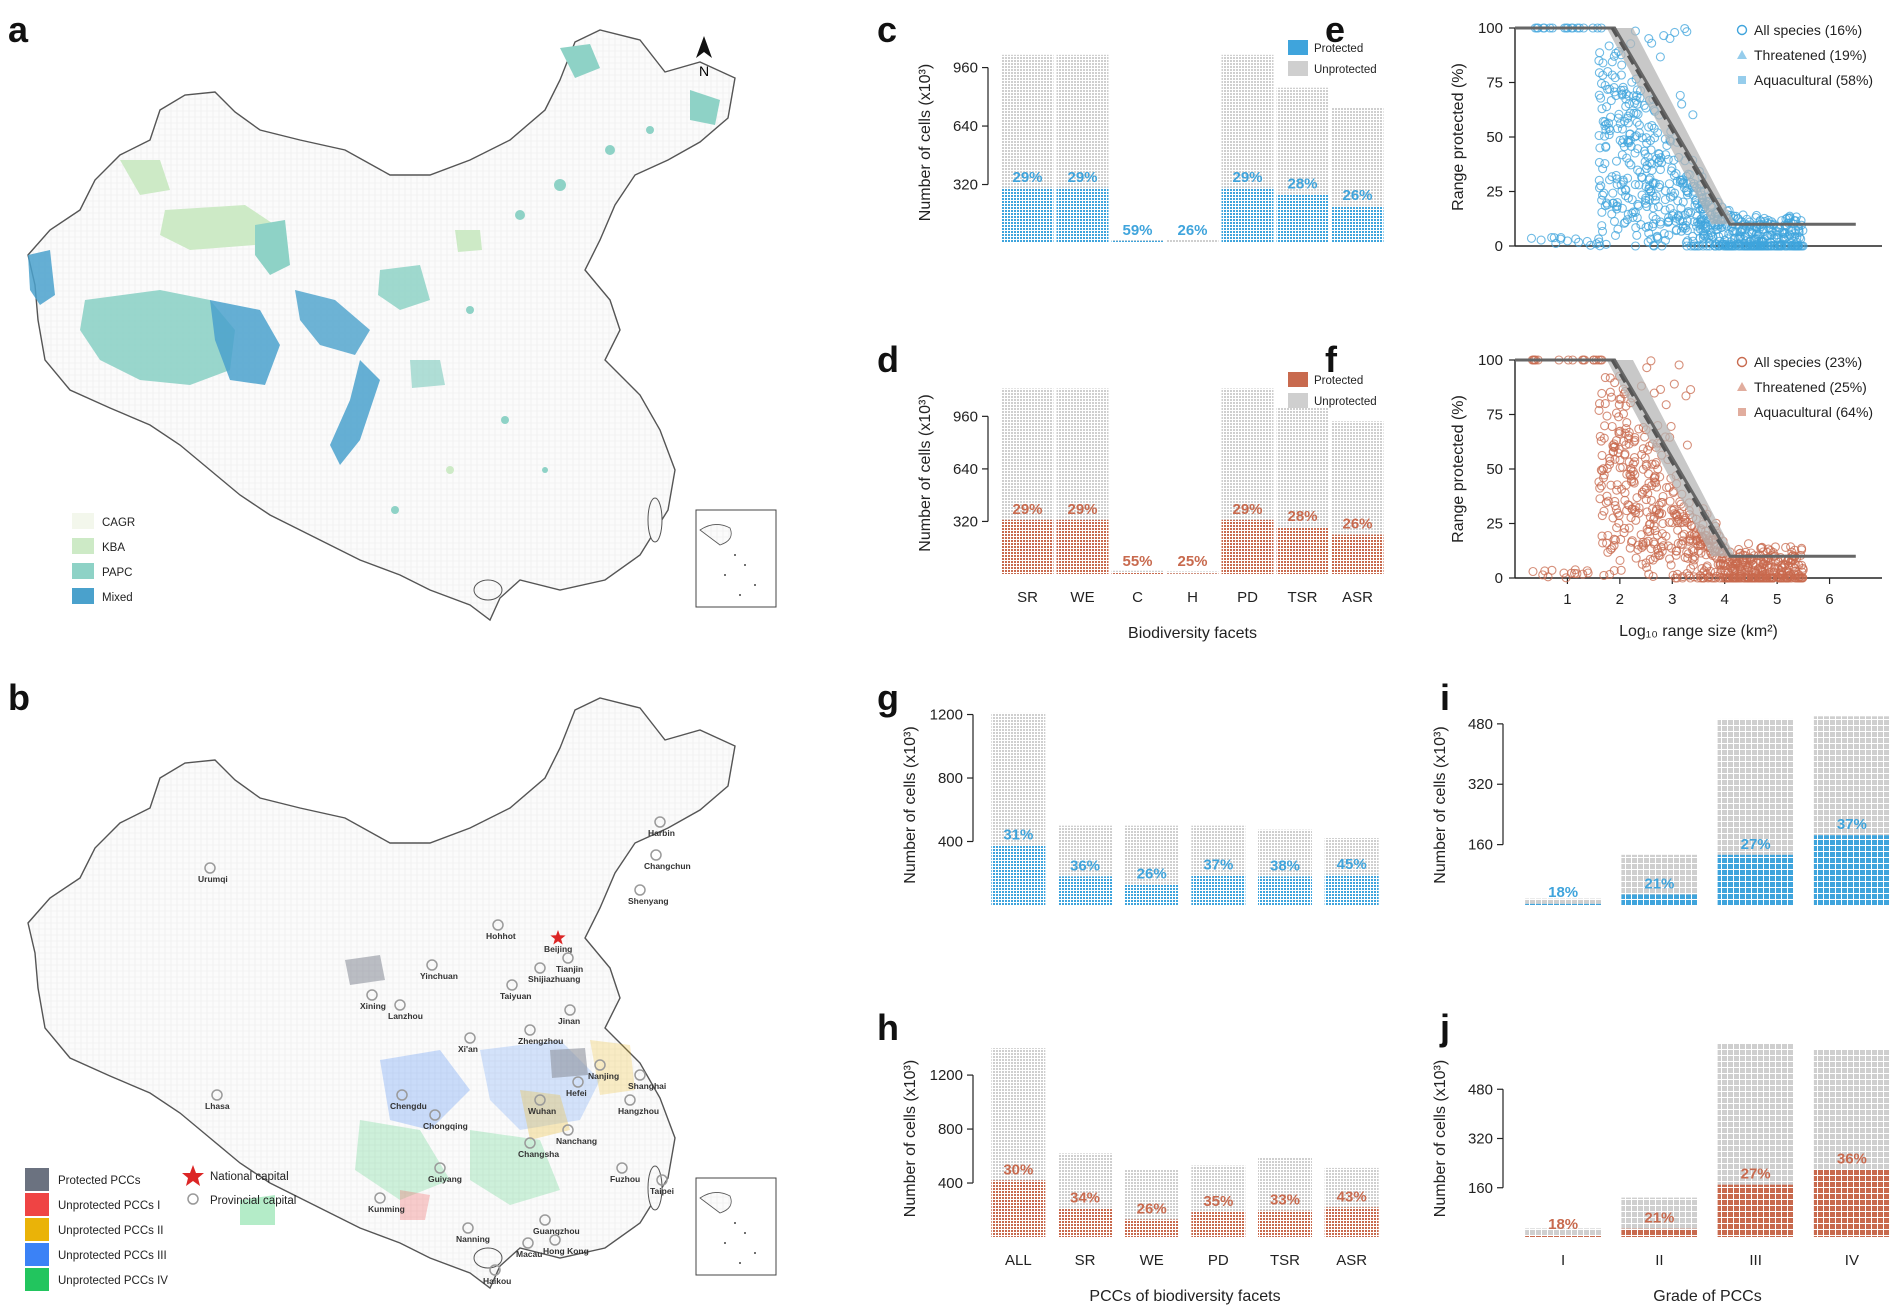 This screenshot has width=1903, height=1308. Describe the element at coordinates (661, 833) in the screenshot. I see `city-label: Harbin` at that location.